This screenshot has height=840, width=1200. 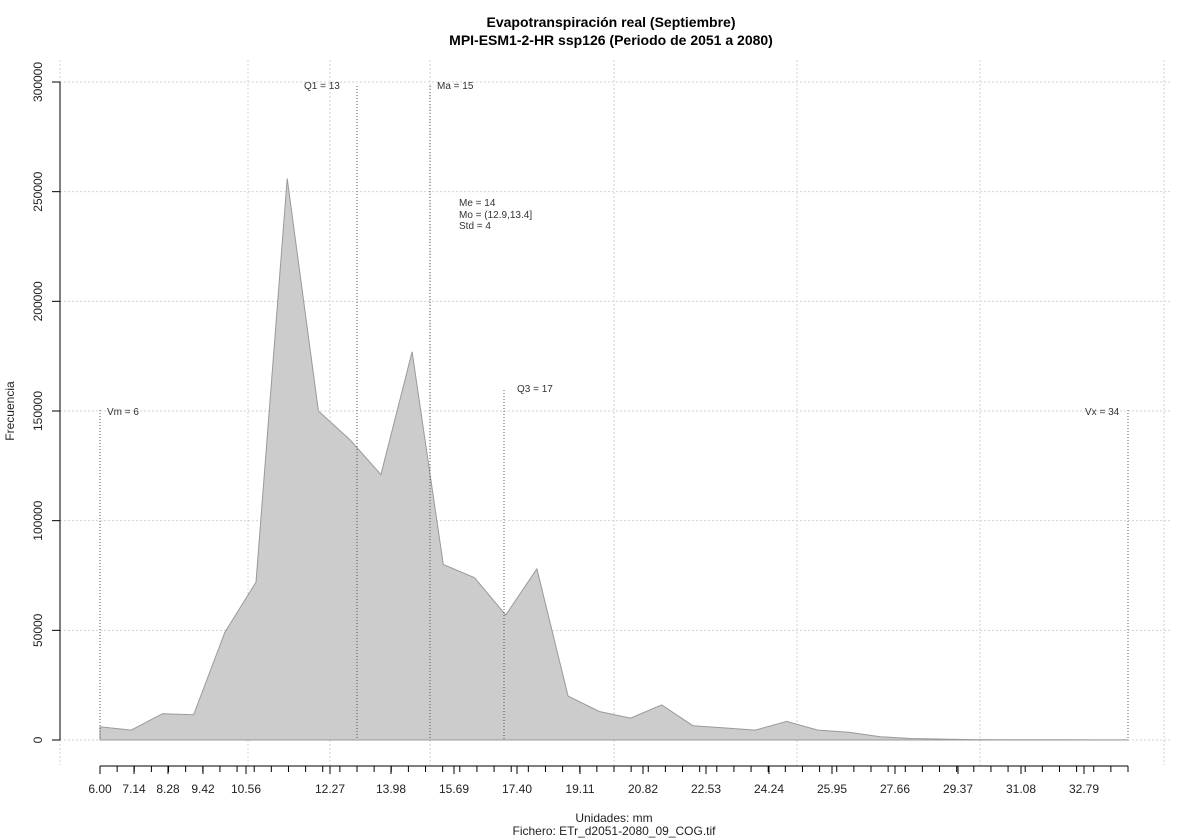 What do you see at coordinates (895, 789) in the screenshot?
I see `x-tick-label: 27.66` at bounding box center [895, 789].